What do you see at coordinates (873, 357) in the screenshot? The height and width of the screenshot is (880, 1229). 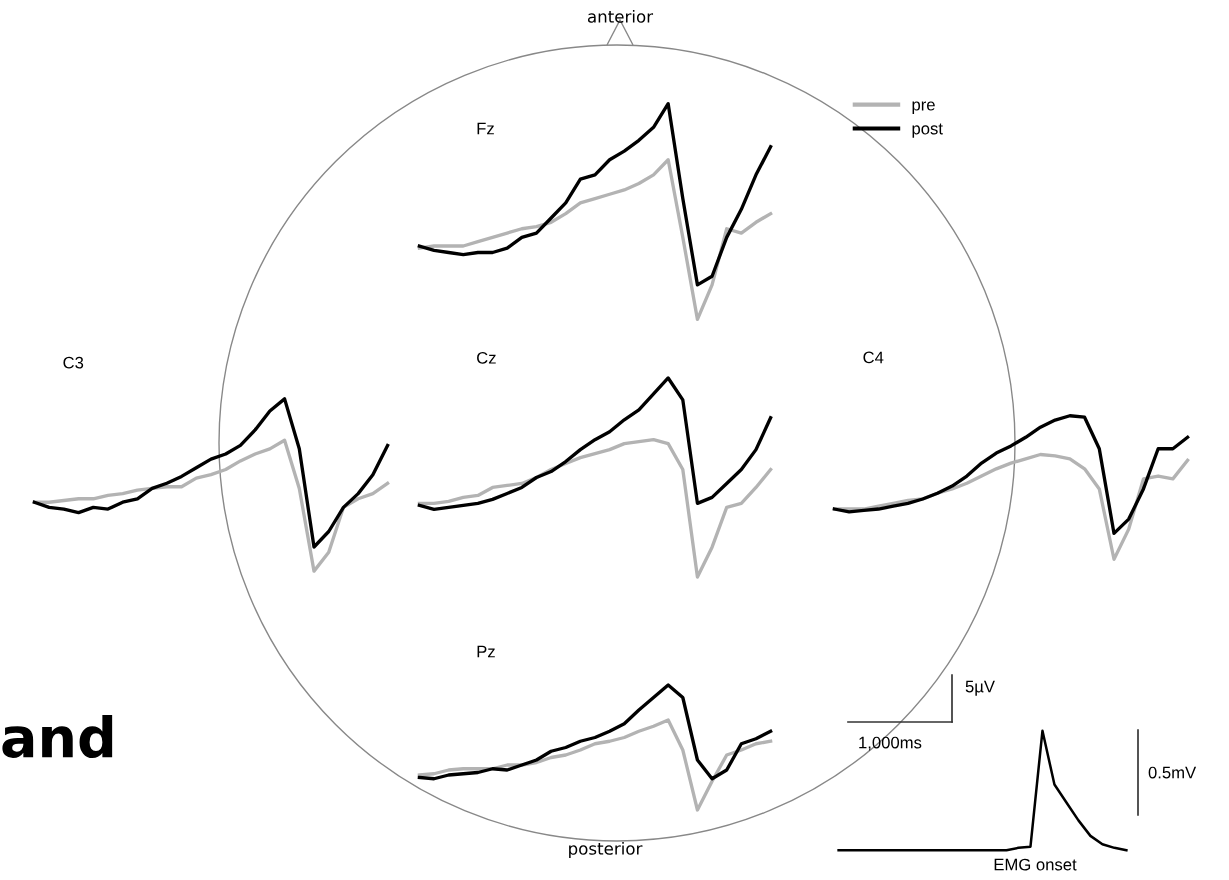 I see `chart-title: C4` at bounding box center [873, 357].